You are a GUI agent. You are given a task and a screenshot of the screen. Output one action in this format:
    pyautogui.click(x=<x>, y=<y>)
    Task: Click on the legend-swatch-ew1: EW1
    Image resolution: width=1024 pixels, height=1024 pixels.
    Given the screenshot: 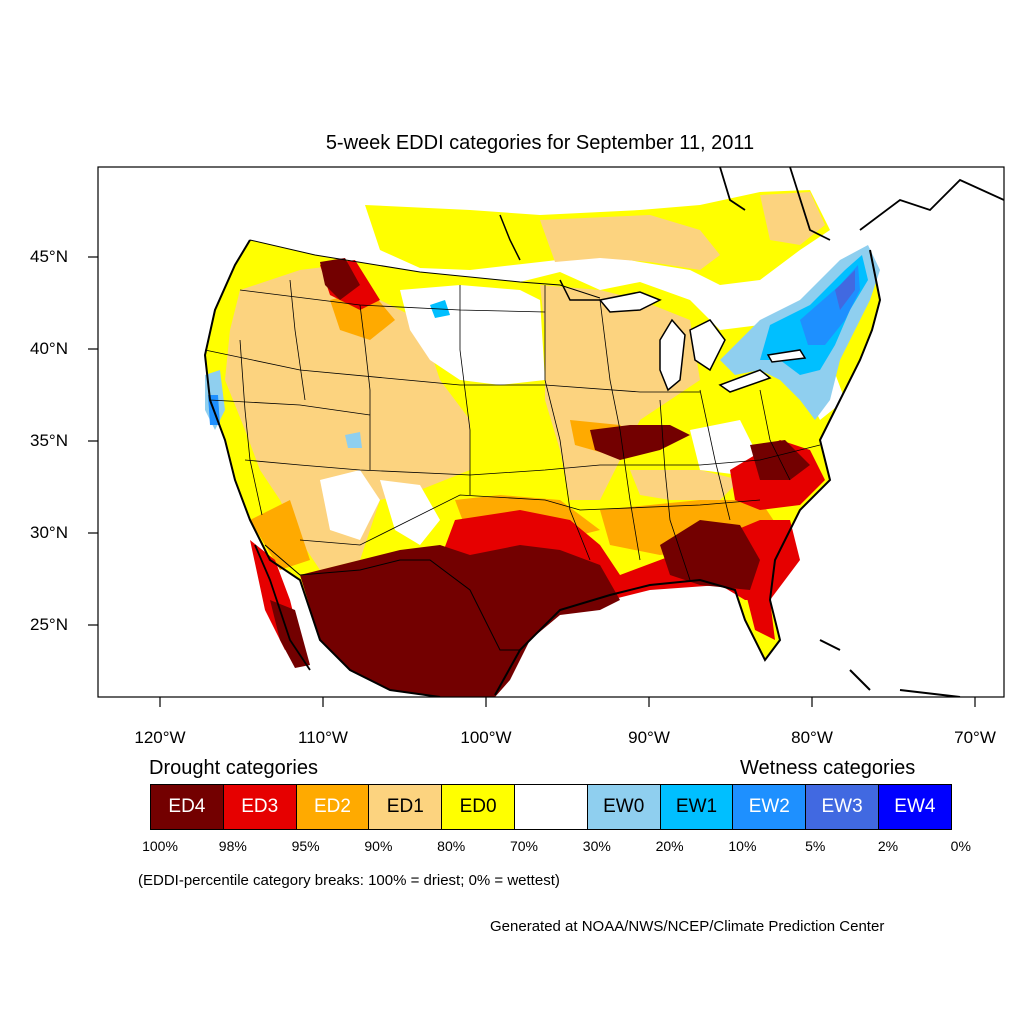 What is the action you would take?
    pyautogui.click(x=696, y=807)
    